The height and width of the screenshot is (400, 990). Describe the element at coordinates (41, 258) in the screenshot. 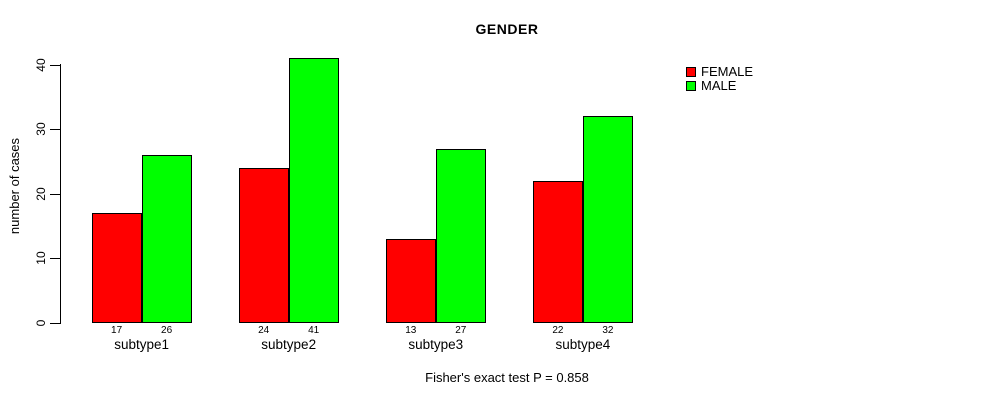

I see `y-tick-label: 10` at that location.